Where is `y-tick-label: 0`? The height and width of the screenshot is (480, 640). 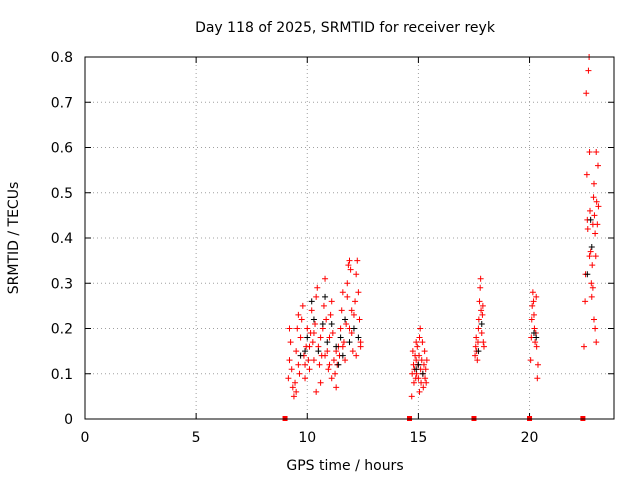 y-tick-label: 0 is located at coordinates (68, 420).